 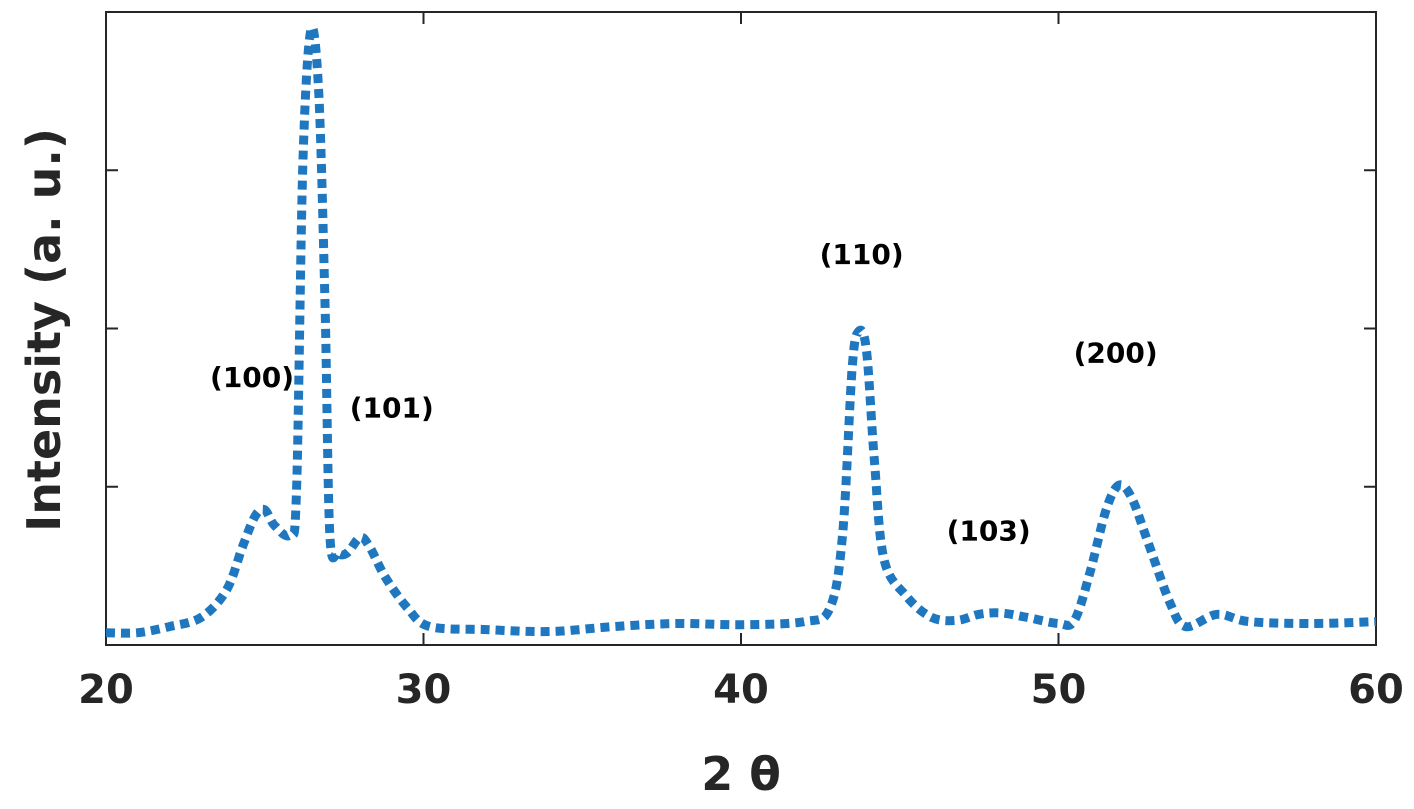 What do you see at coordinates (741, 774) in the screenshot?
I see `x-axis-label: 2 θ` at bounding box center [741, 774].